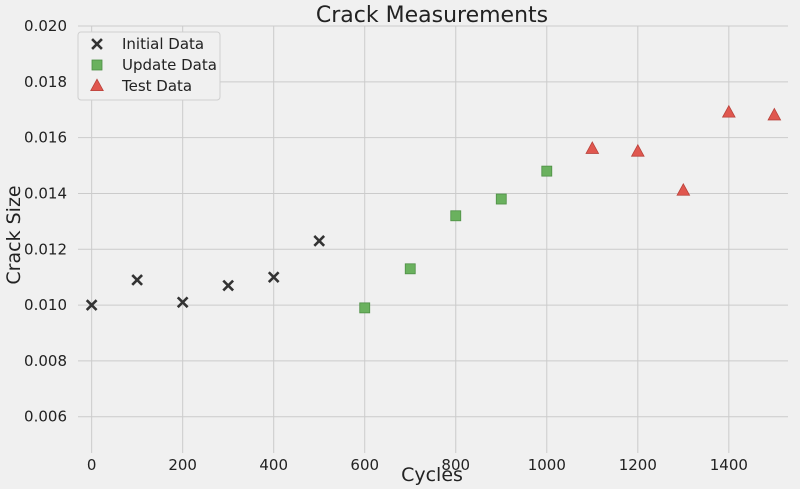  What do you see at coordinates (432, 15) in the screenshot?
I see `chart-title: Crack Measurements` at bounding box center [432, 15].